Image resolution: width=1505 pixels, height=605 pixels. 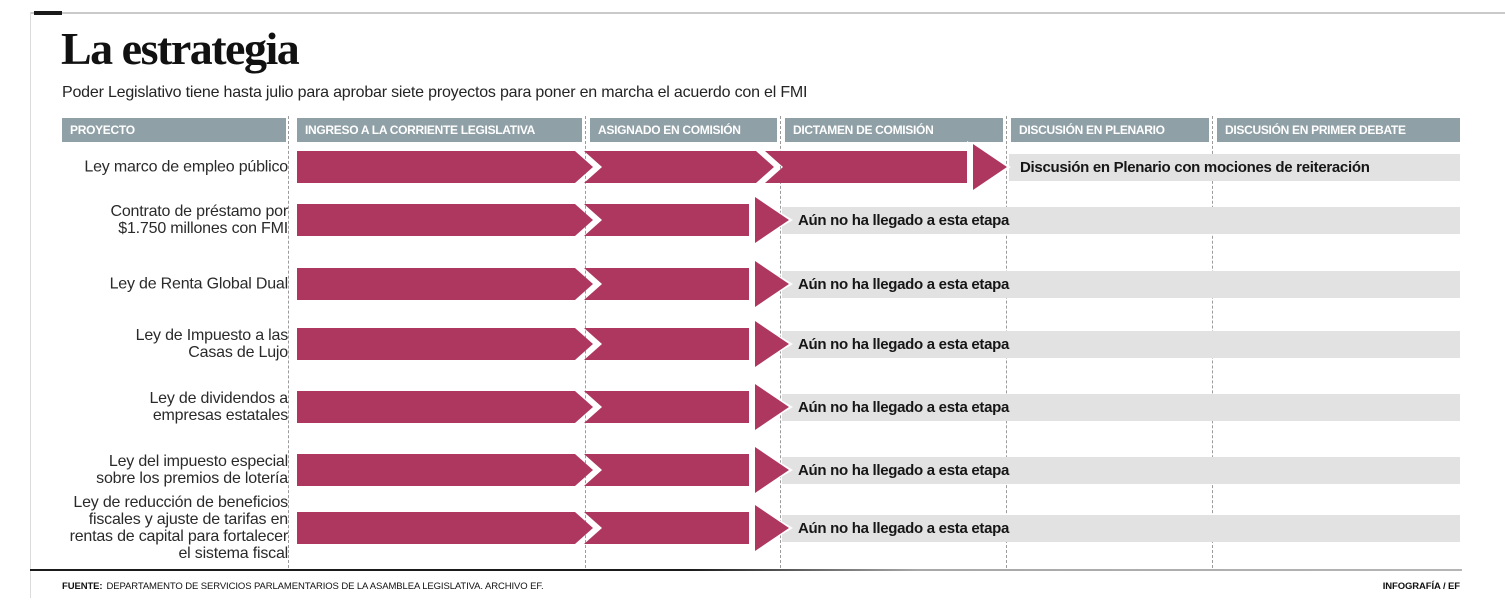 I want to click on column-header-asignado: ASIGNADO EN COMISIÓN, so click(x=683, y=130).